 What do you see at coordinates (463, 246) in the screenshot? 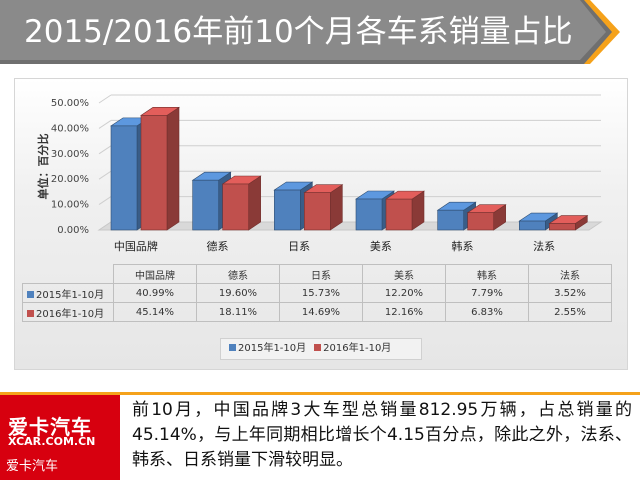
I see `x-tick-label: 韩系` at bounding box center [463, 246].